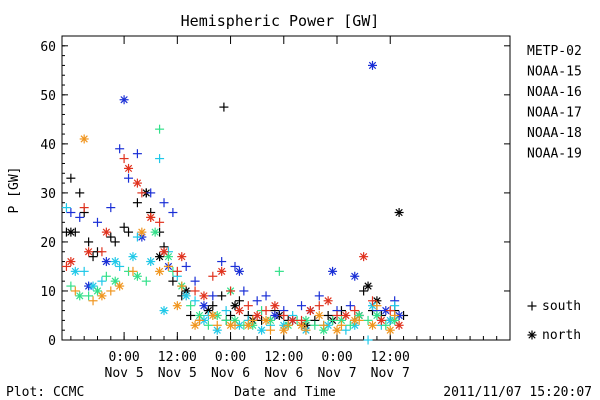 The height and width of the screenshot is (400, 600). I want to click on y-tick-label: 0, so click(52, 341).